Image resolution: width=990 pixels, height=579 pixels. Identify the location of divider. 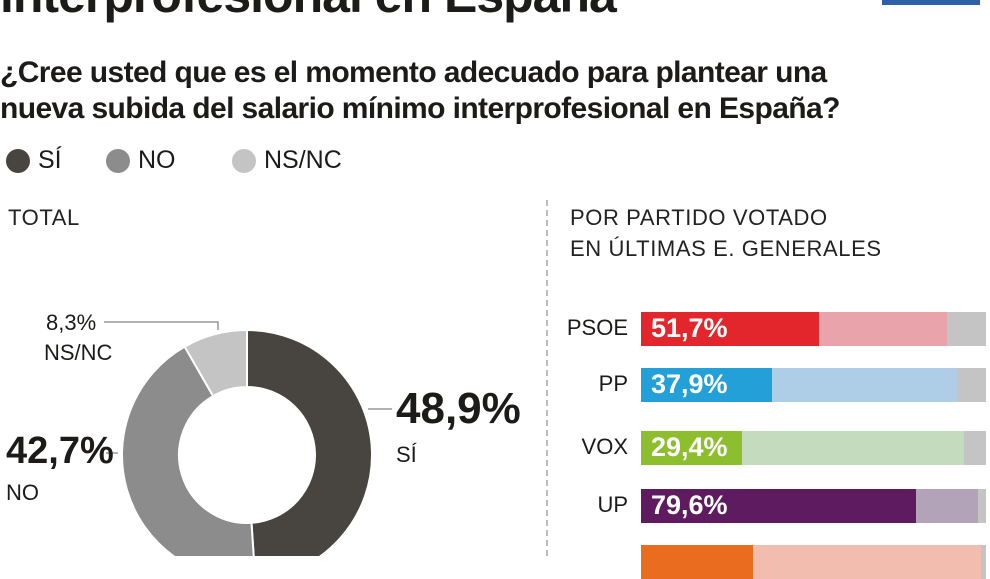
(547, 378).